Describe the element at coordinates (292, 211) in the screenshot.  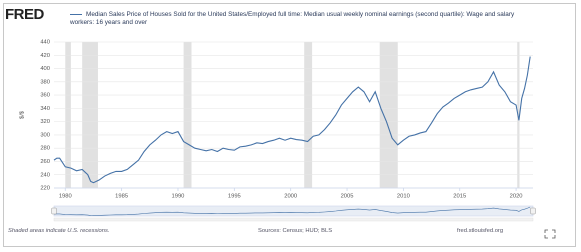
I see `navigator-line` at that location.